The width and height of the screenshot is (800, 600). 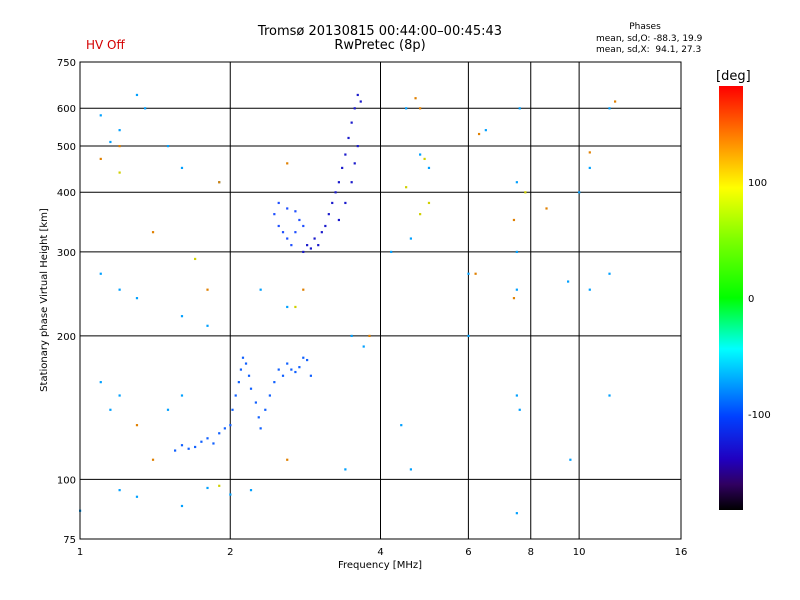 What do you see at coordinates (531, 552) in the screenshot?
I see `x-tick-label: 8` at bounding box center [531, 552].